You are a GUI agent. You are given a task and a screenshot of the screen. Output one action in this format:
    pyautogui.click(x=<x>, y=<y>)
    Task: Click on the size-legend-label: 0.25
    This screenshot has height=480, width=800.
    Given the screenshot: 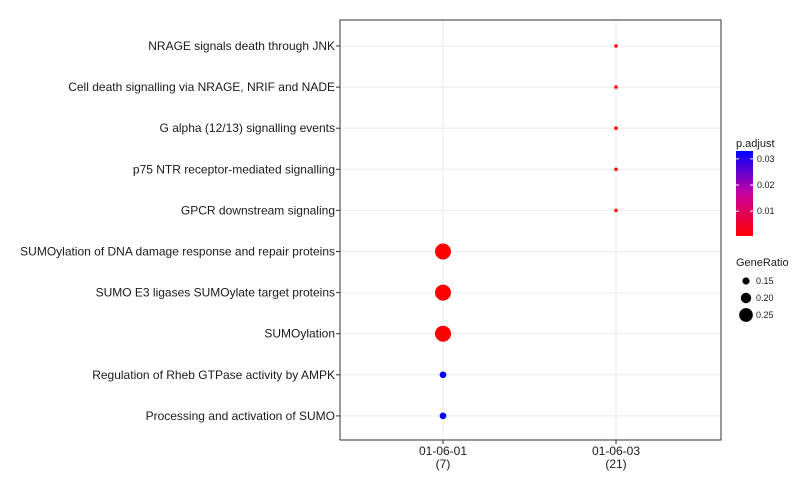 What is the action you would take?
    pyautogui.click(x=765, y=315)
    